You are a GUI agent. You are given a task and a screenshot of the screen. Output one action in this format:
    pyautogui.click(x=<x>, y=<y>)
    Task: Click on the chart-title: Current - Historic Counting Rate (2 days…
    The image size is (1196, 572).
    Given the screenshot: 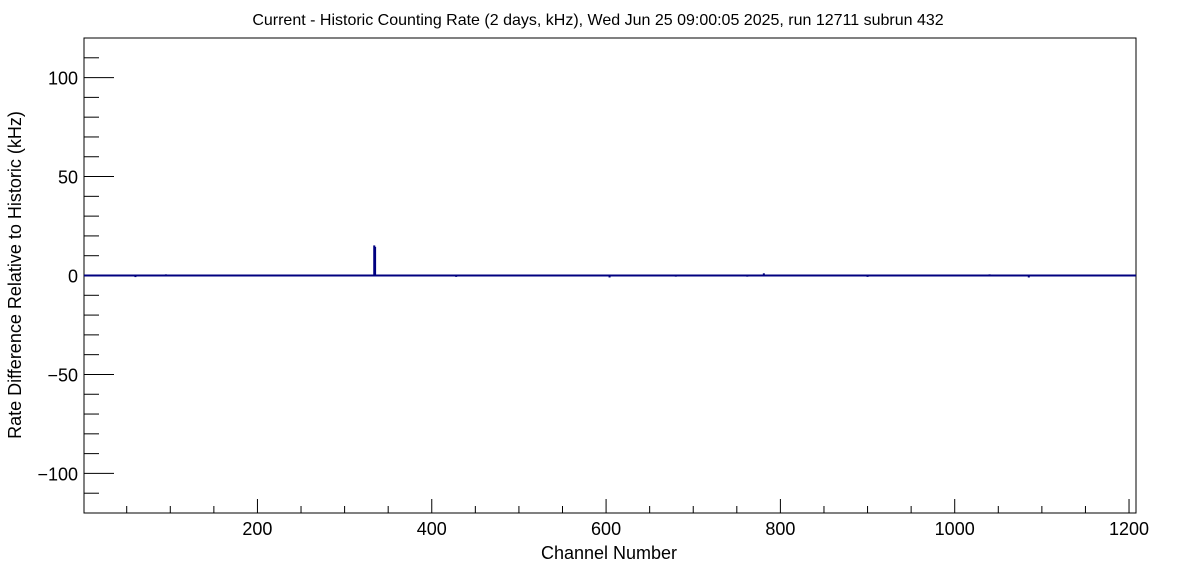 What is the action you would take?
    pyautogui.click(x=597, y=20)
    